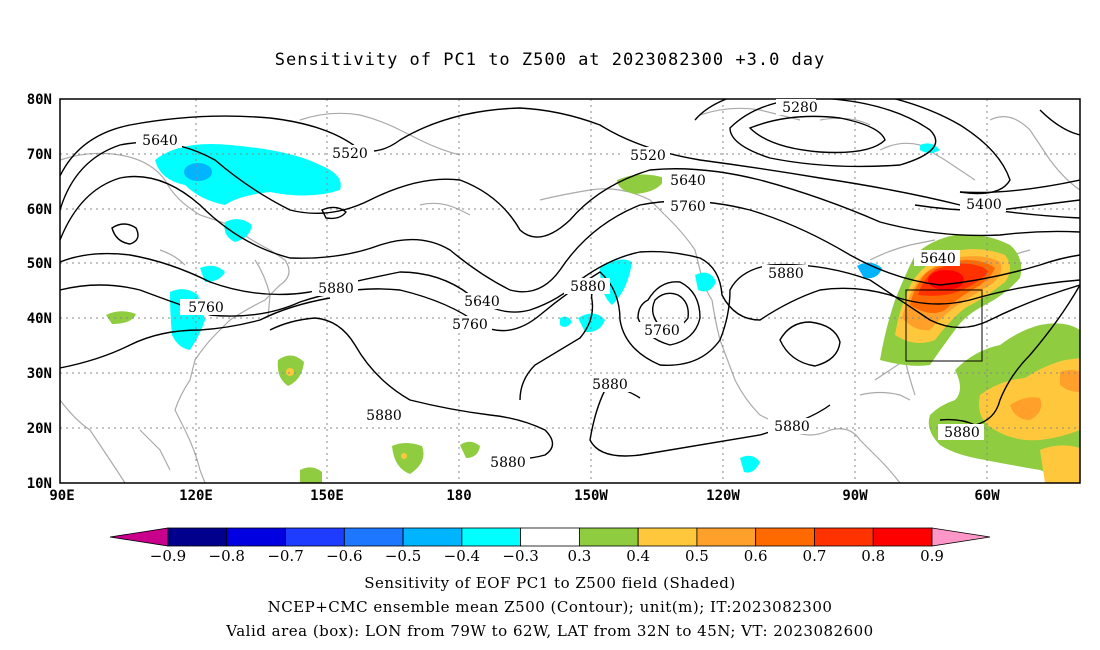 Image resolution: width=1100 pixels, height=650 pixels. What do you see at coordinates (873, 556) in the screenshot?
I see `colorbar-label: 0.8` at bounding box center [873, 556].